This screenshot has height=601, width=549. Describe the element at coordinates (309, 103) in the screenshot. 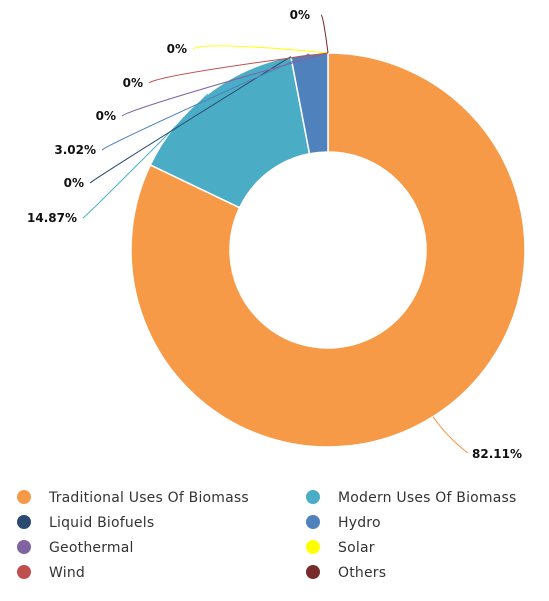

I see `slice-hydro` at that location.